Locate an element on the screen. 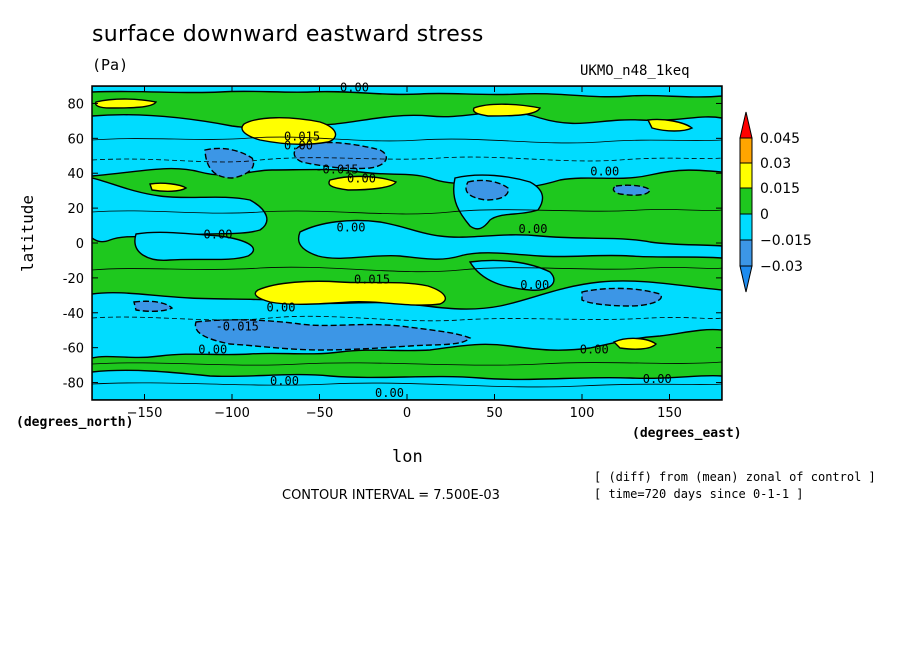 This screenshot has width=904, height=654. y-tick-label: 20 is located at coordinates (75, 209).